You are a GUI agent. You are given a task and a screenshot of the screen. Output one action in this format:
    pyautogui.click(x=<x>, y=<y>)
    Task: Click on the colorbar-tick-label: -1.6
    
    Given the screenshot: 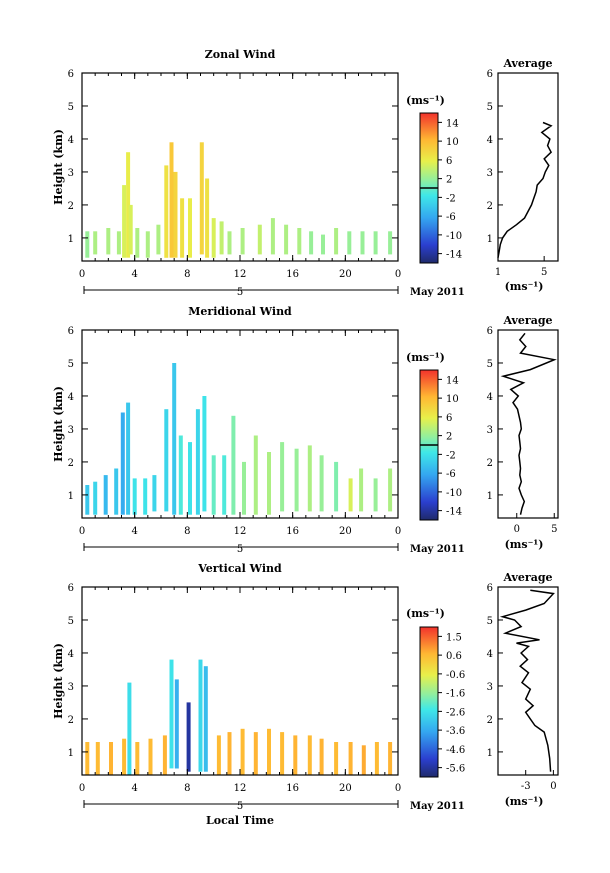 What is the action you would take?
    pyautogui.click(x=455, y=694)
    